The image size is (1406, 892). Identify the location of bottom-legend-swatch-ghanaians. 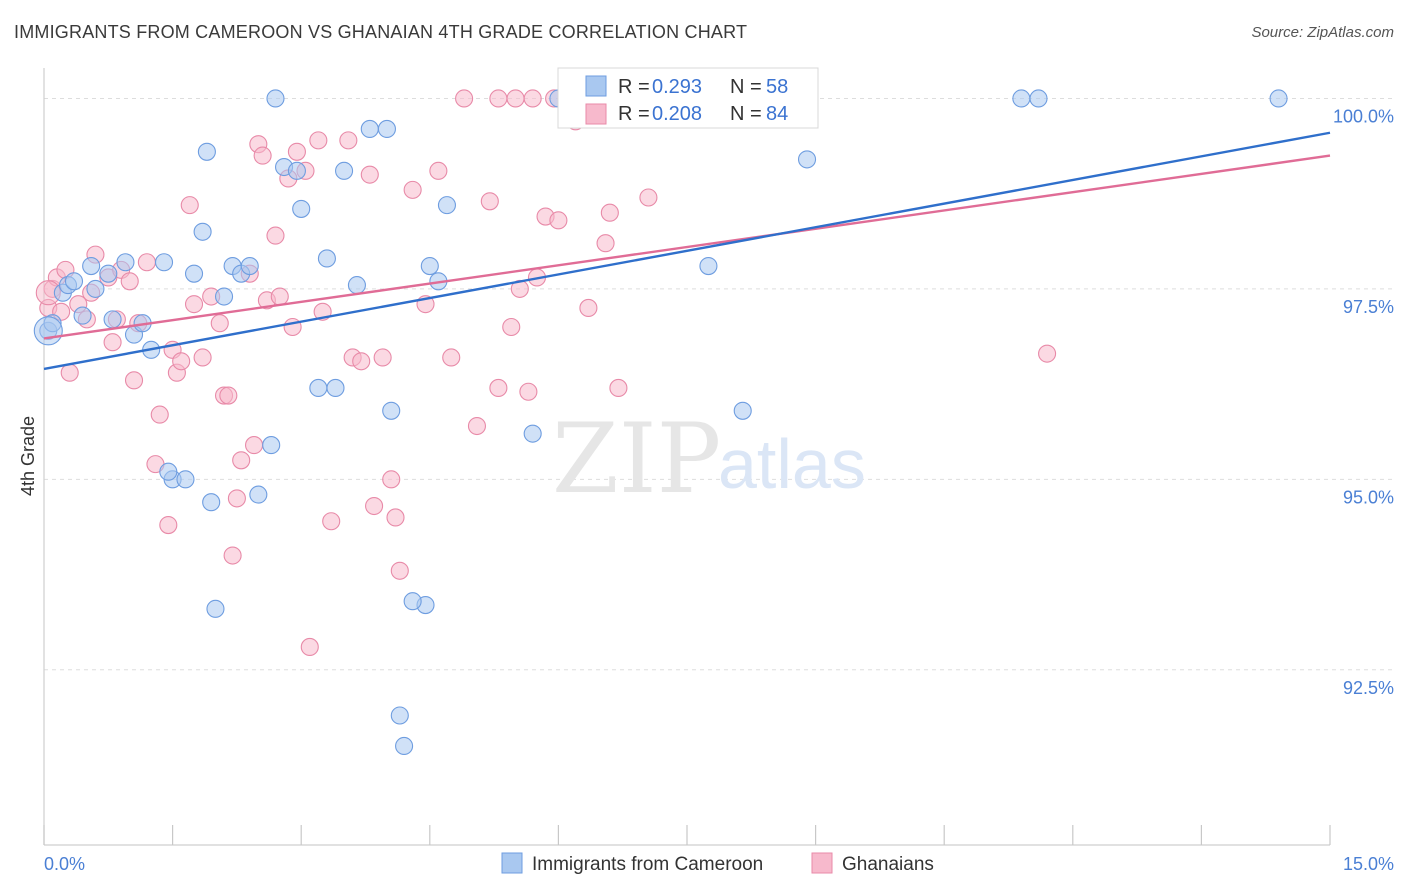
(822, 863).